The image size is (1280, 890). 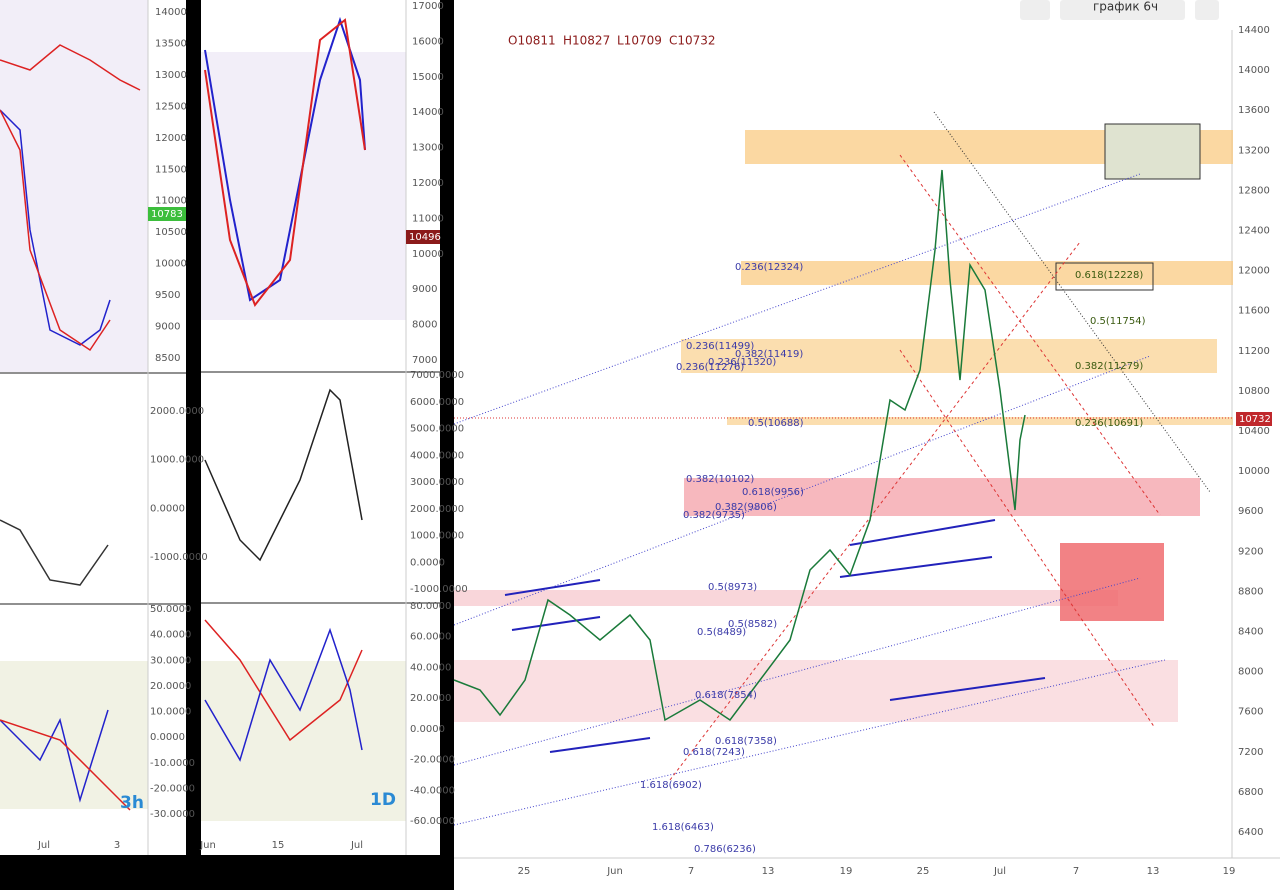 I want to click on fib-label: 0.618(9956), so click(x=773, y=492).